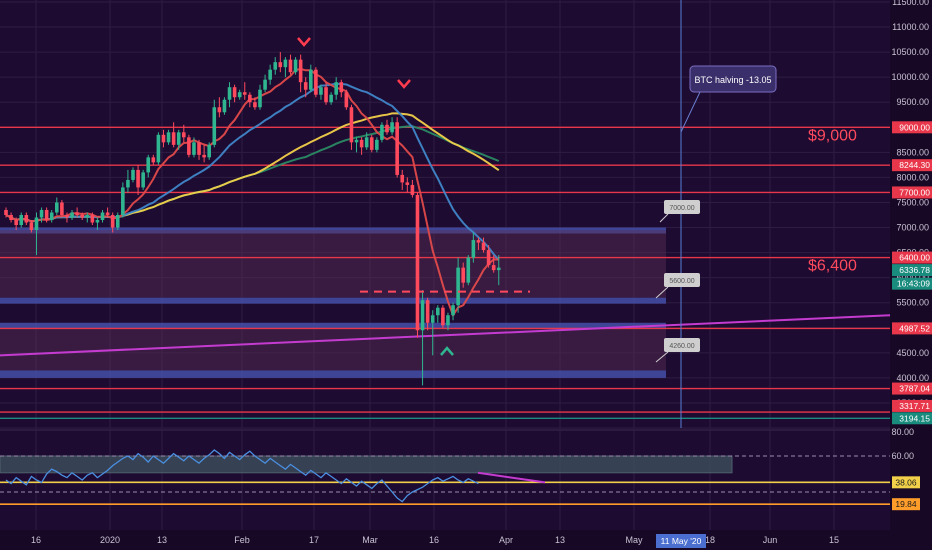 This screenshot has width=932, height=550. I want to click on callout-box, so click(733, 79).